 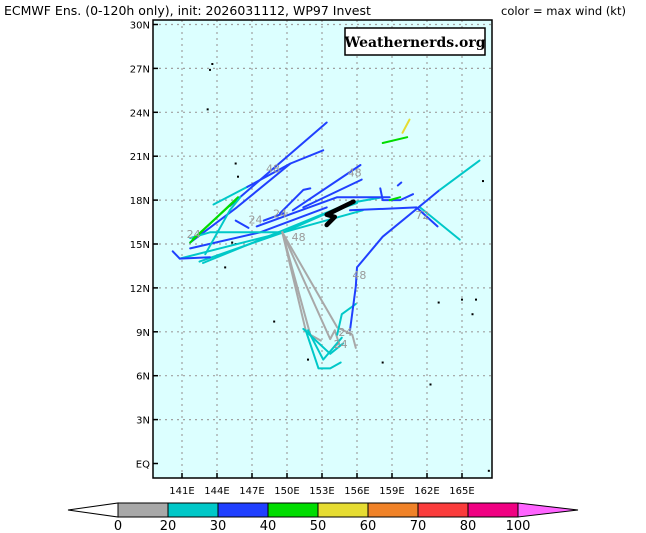 I want to click on lat-tick-label: 27N, so click(x=140, y=69).